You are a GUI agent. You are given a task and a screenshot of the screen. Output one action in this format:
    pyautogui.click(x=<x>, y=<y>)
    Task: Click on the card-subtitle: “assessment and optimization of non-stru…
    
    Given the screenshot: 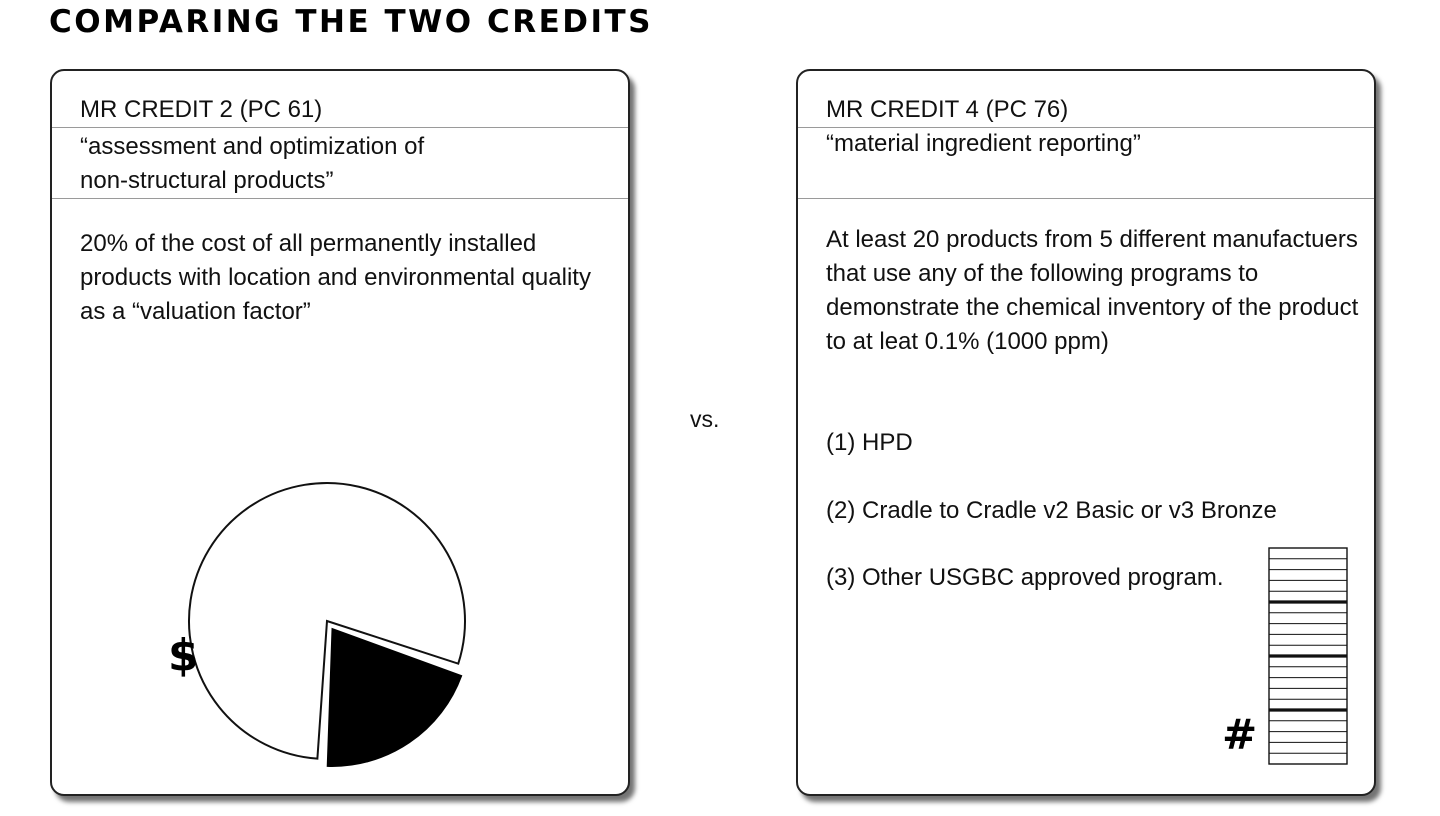 What is the action you would take?
    pyautogui.click(x=340, y=163)
    